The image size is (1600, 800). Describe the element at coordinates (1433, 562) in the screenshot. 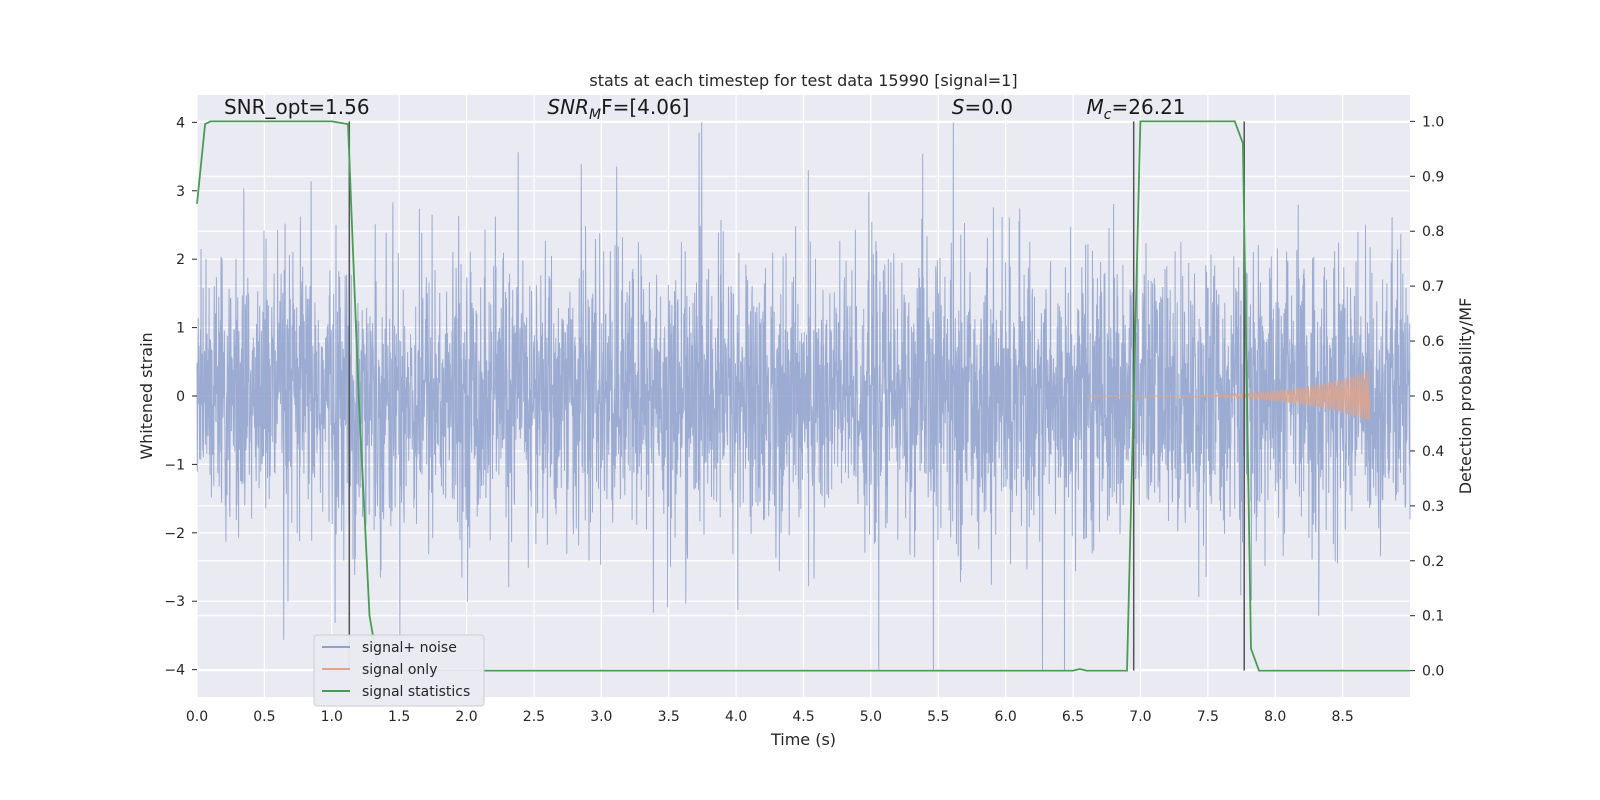

I see `y2-tick-label: 0.2` at that location.